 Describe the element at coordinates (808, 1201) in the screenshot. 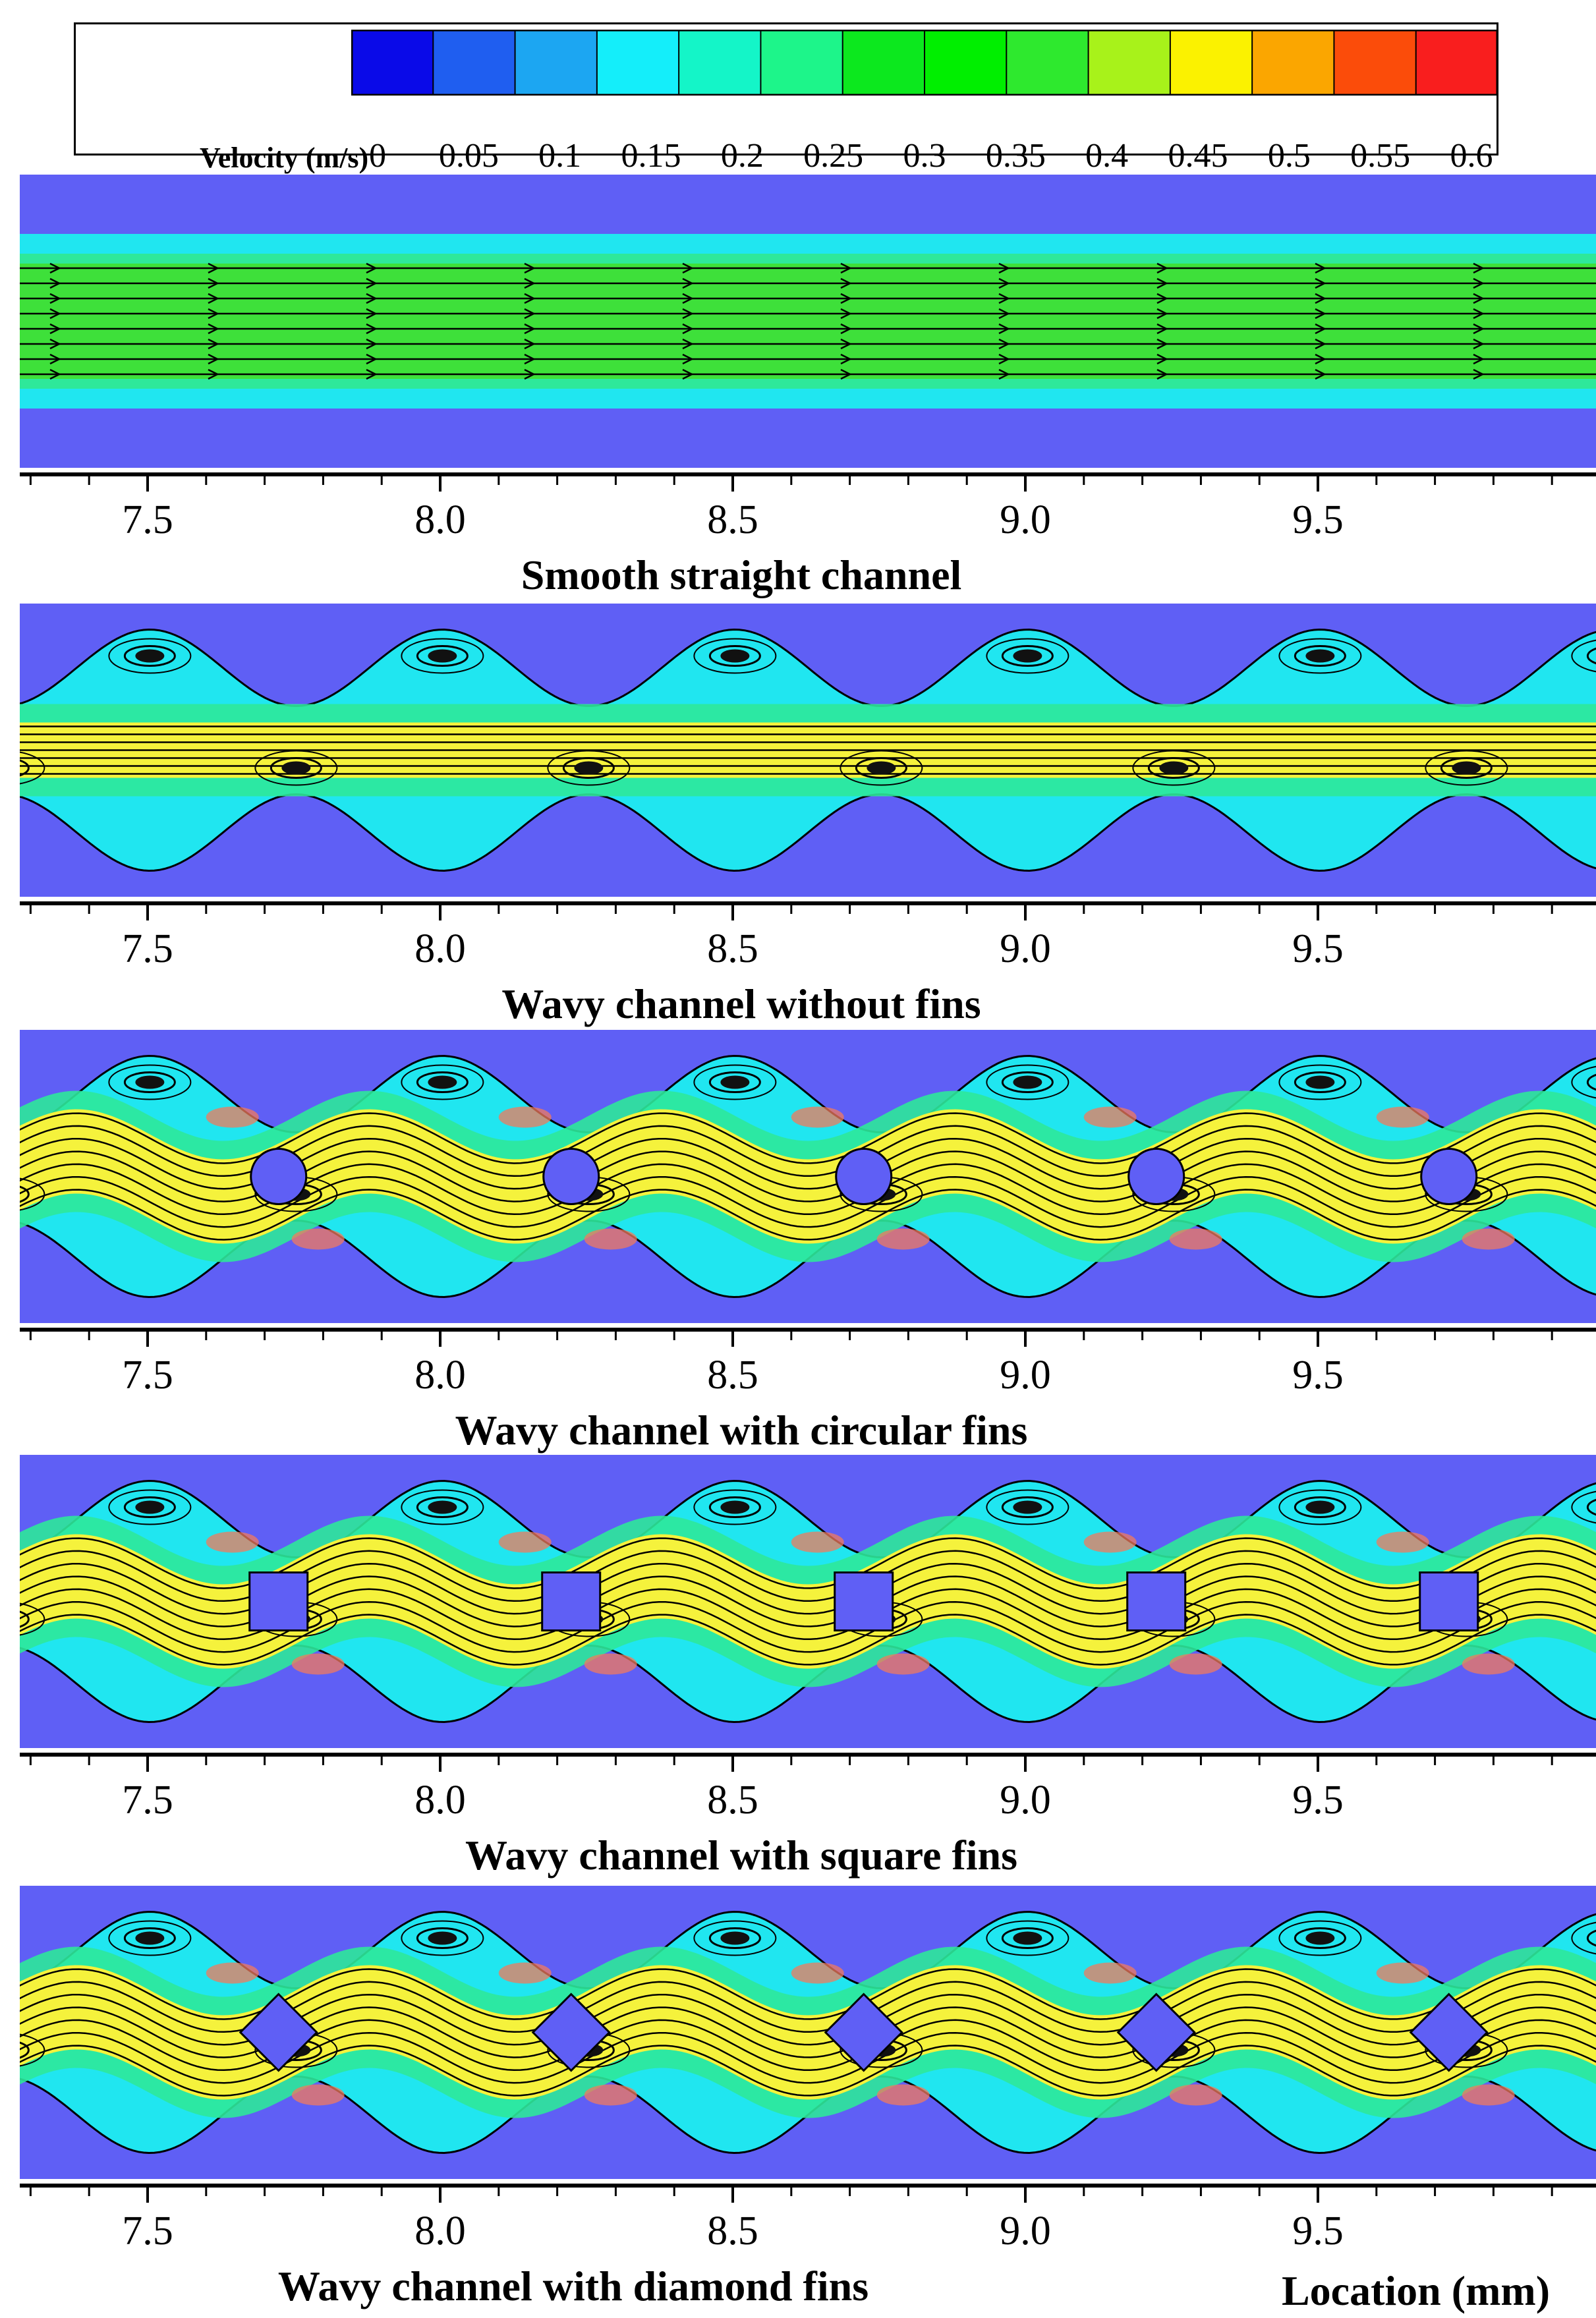

I see `streamline` at that location.